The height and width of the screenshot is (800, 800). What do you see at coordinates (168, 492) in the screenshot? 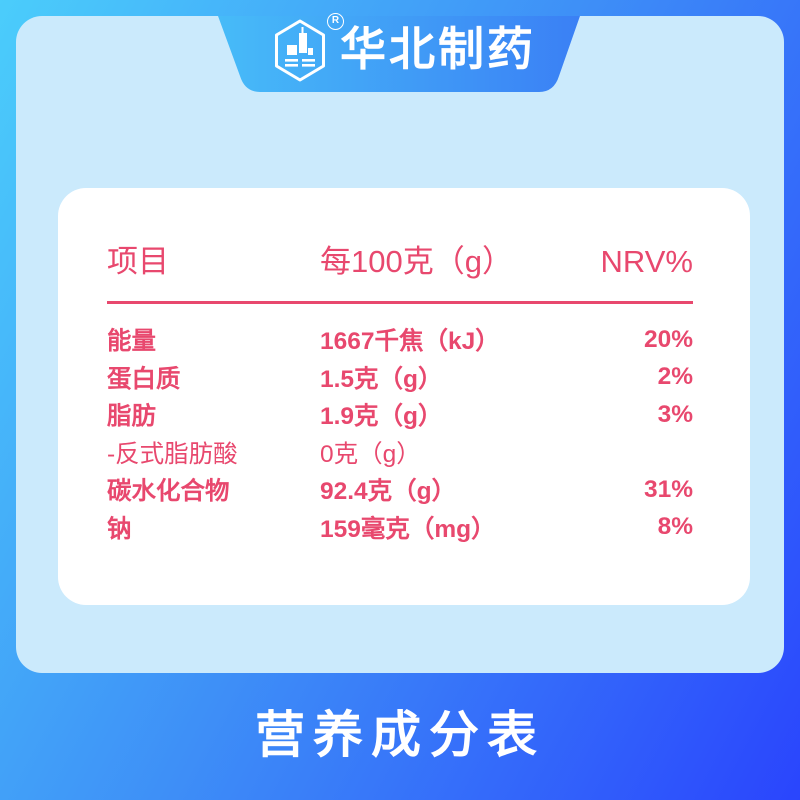
I see `row-item: 碳水化合物` at bounding box center [168, 492].